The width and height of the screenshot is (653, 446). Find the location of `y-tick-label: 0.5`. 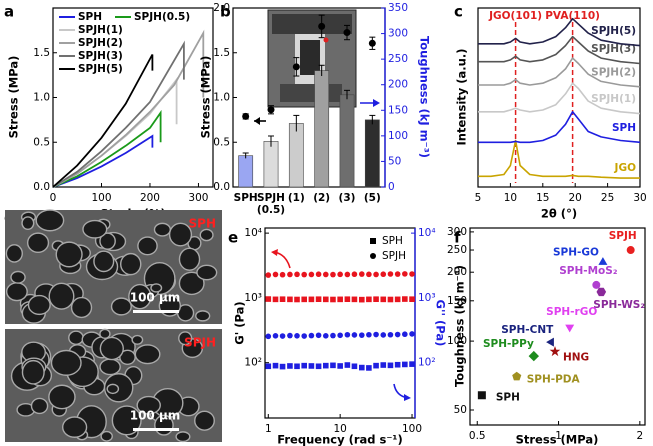

y-tick-label: 0.5 is located at coordinates (41, 142).